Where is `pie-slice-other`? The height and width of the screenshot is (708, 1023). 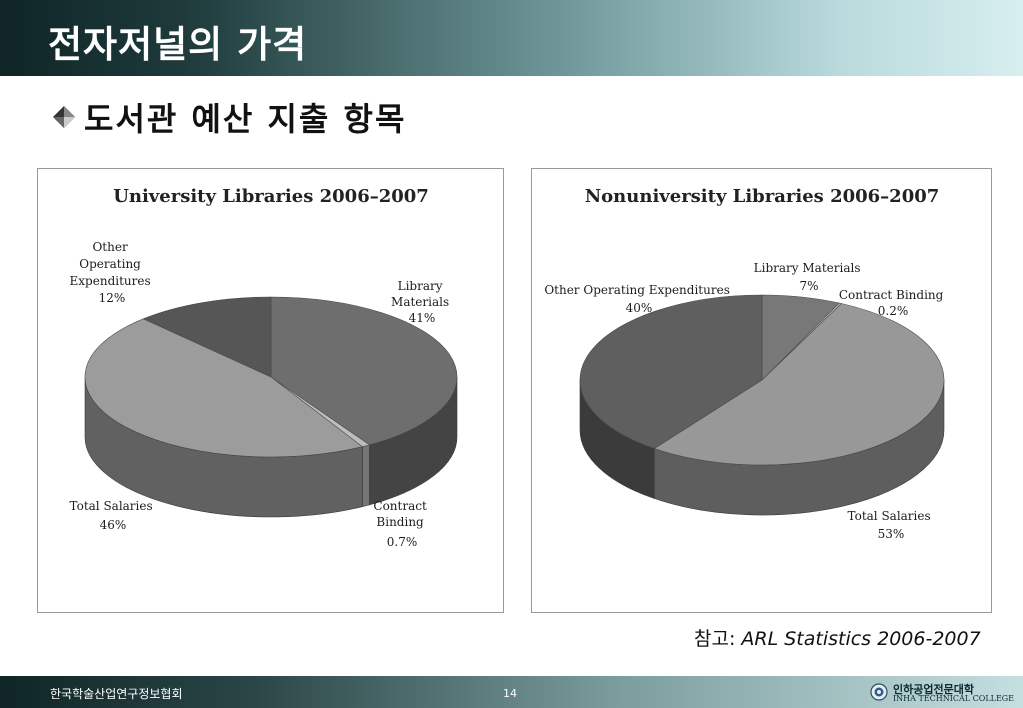 pie-slice-other is located at coordinates (207, 337).